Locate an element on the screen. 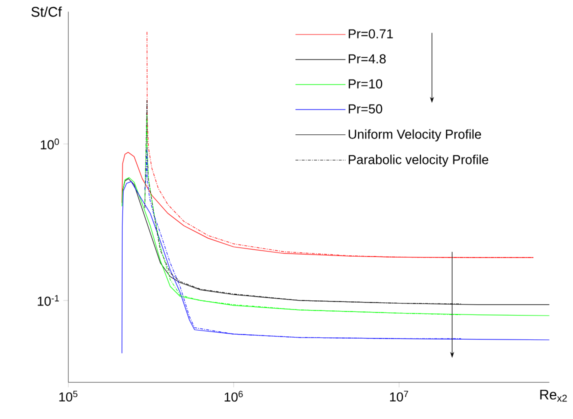 The image size is (573, 419). legend-label: Pr=0.71 is located at coordinates (370, 33).